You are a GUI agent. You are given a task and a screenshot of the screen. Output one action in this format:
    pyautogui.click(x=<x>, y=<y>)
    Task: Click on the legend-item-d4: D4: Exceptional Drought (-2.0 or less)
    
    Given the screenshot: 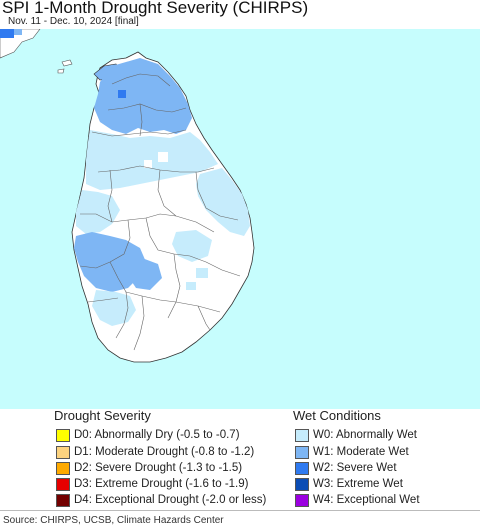 What is the action you would take?
    pyautogui.click(x=161, y=500)
    